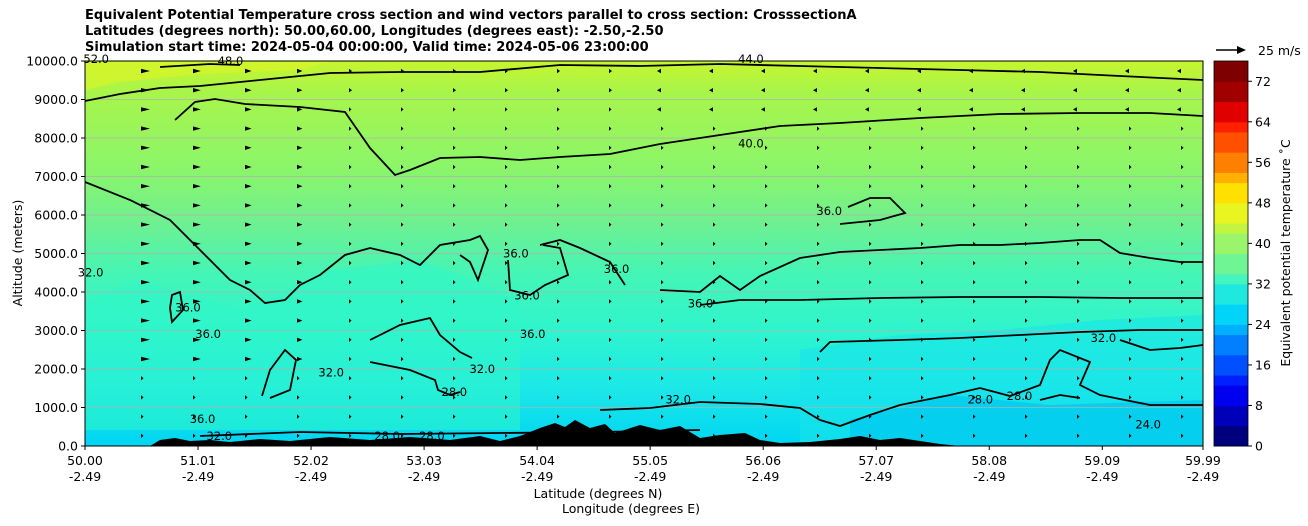 The height and width of the screenshot is (526, 1308). I want to click on x-tick-label-lat: 51.01, so click(198, 460).